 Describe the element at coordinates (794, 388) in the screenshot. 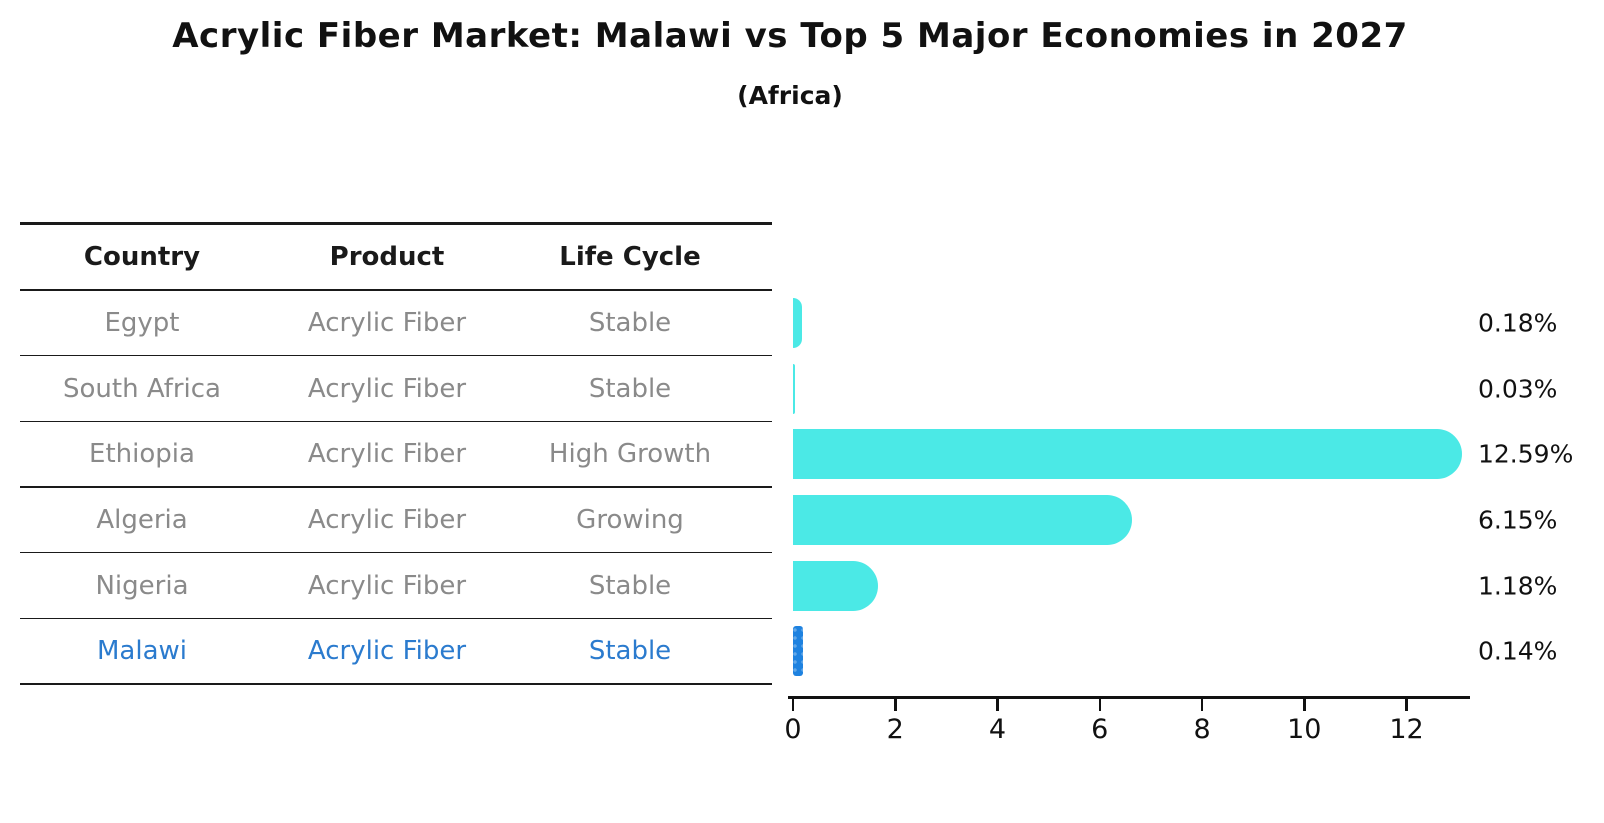

I see `bar-south-africa` at that location.